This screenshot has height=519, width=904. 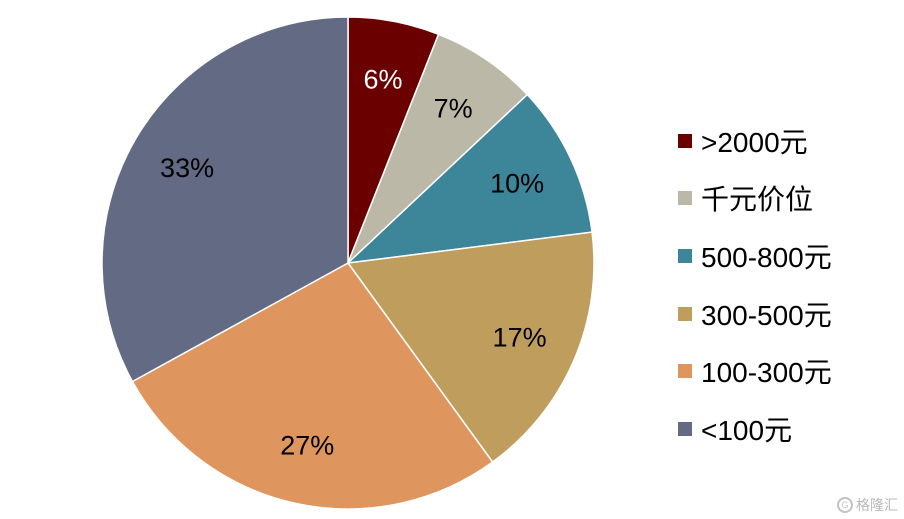 I want to click on legend-item: 千元价位, so click(x=755, y=199).